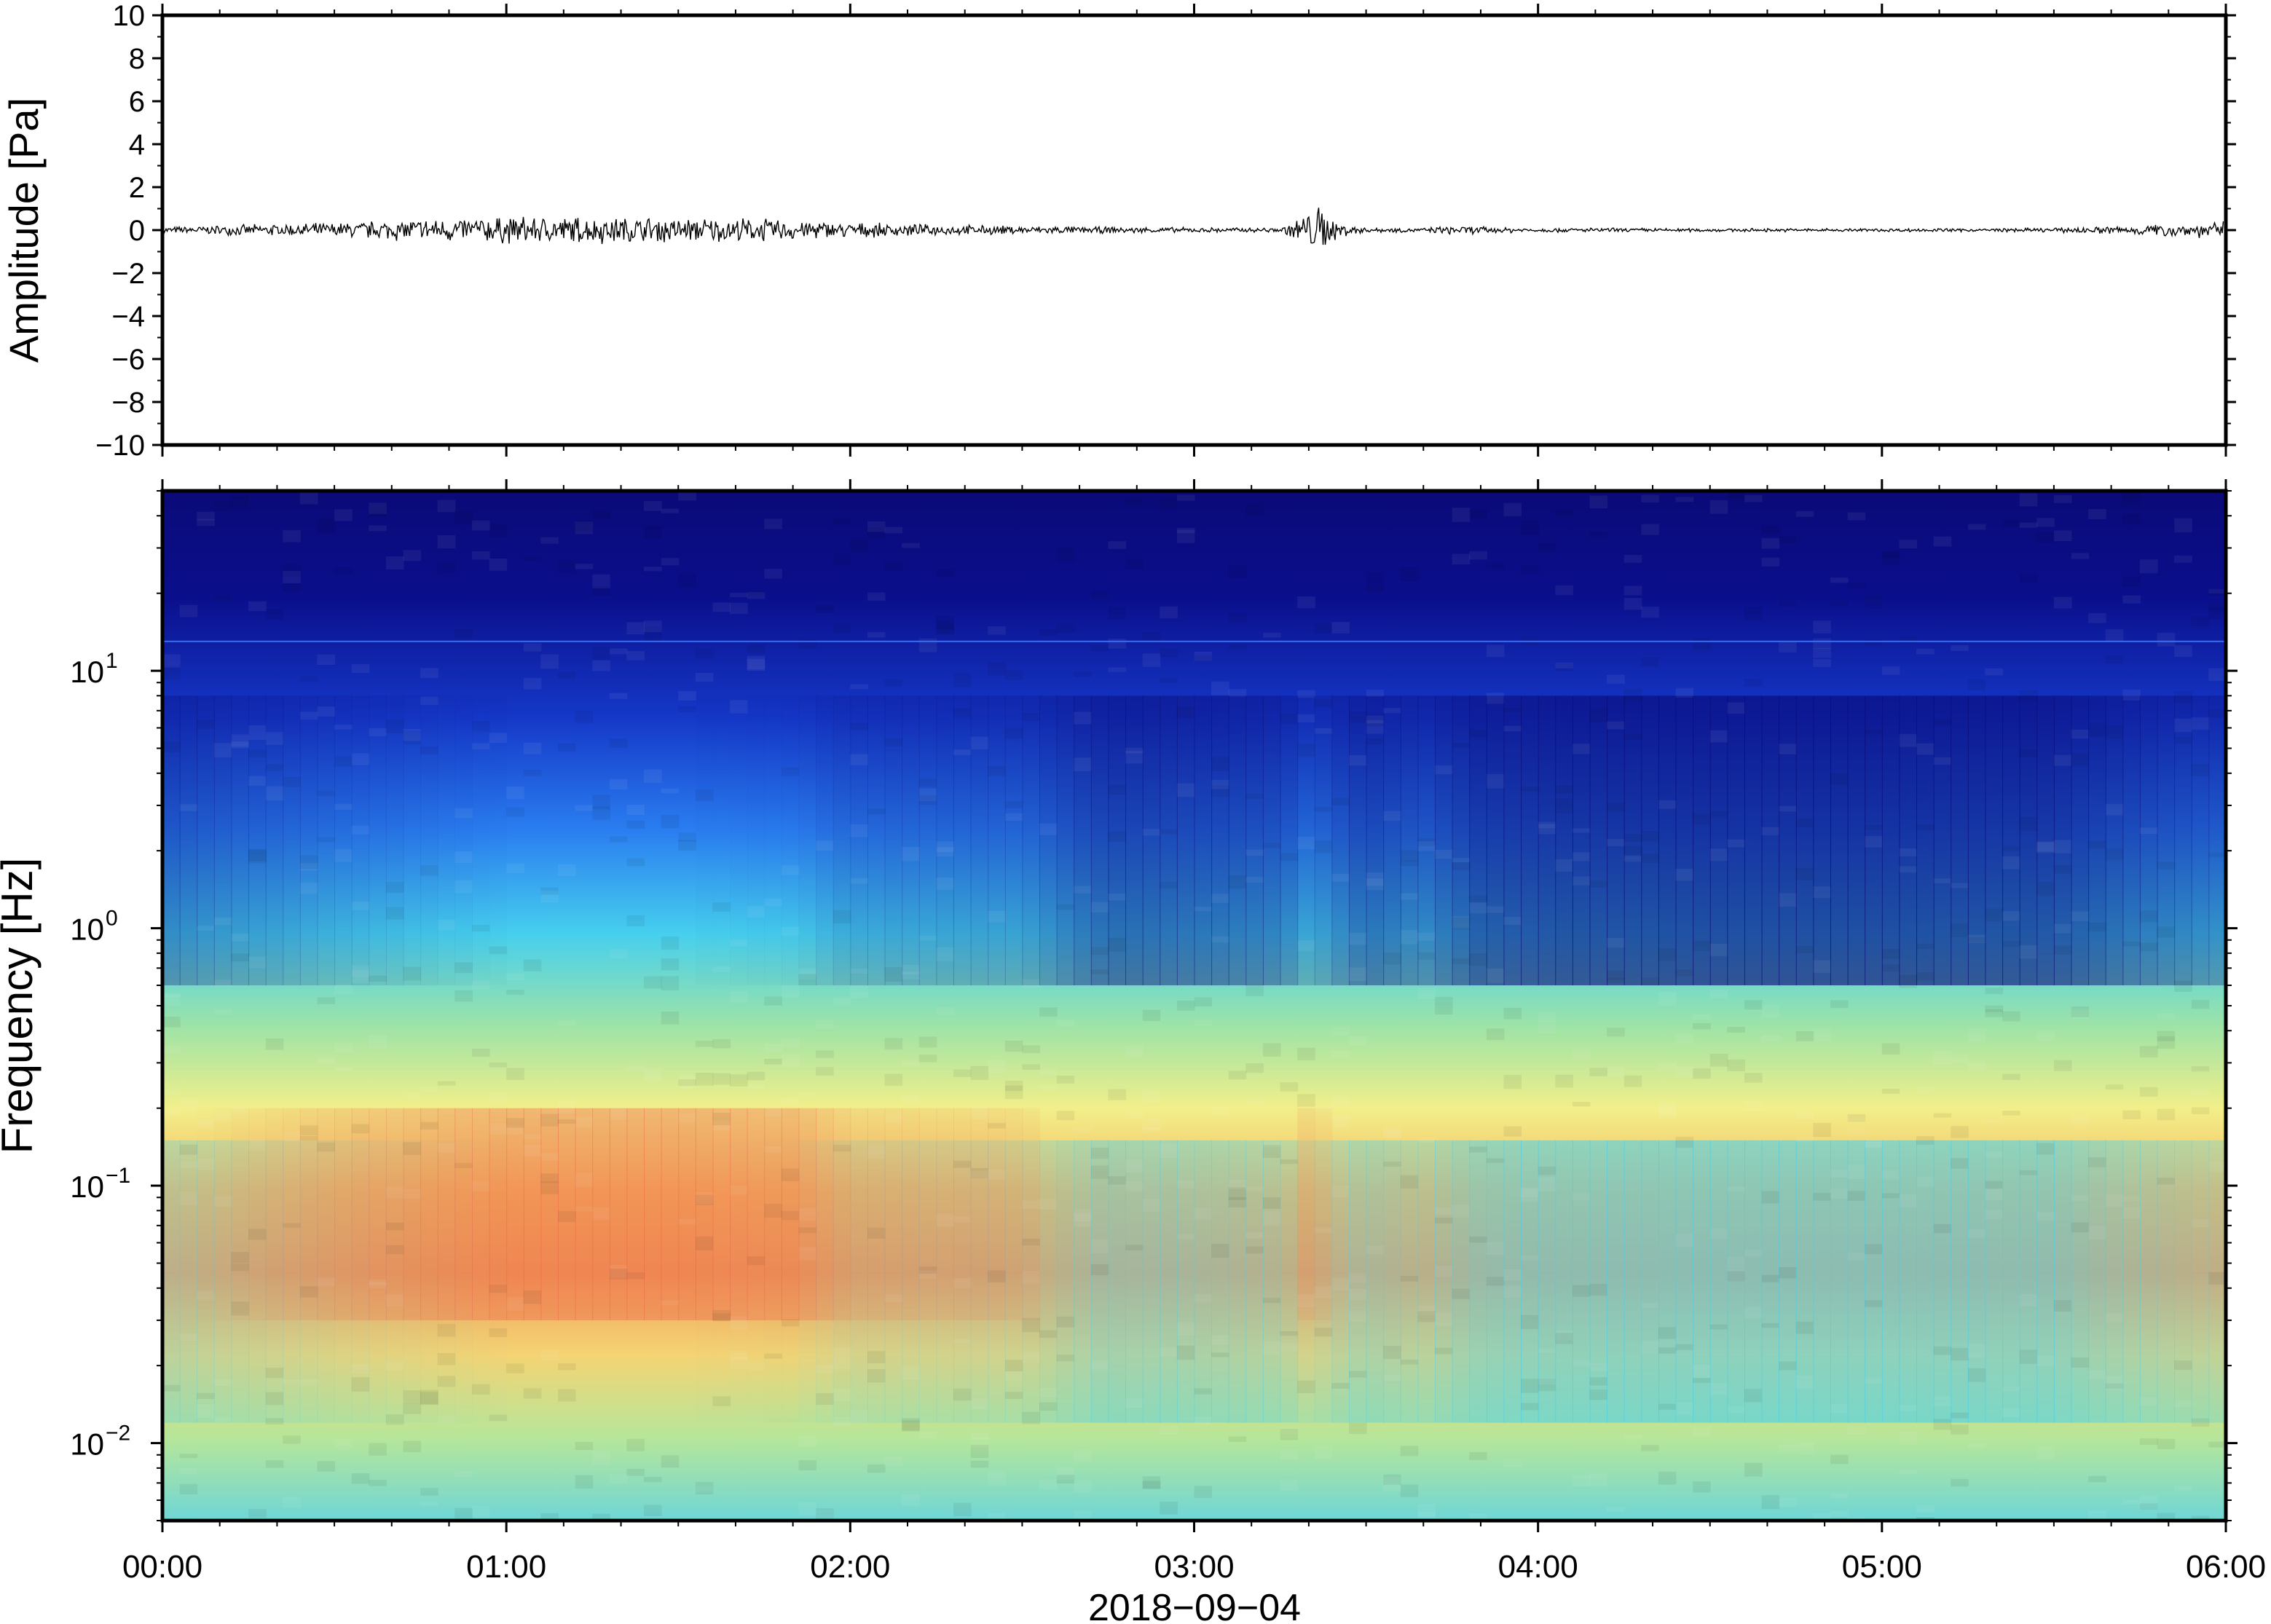 The image size is (2271, 1624). Describe the element at coordinates (1193, 226) in the screenshot. I see `waveform-trace` at that location.